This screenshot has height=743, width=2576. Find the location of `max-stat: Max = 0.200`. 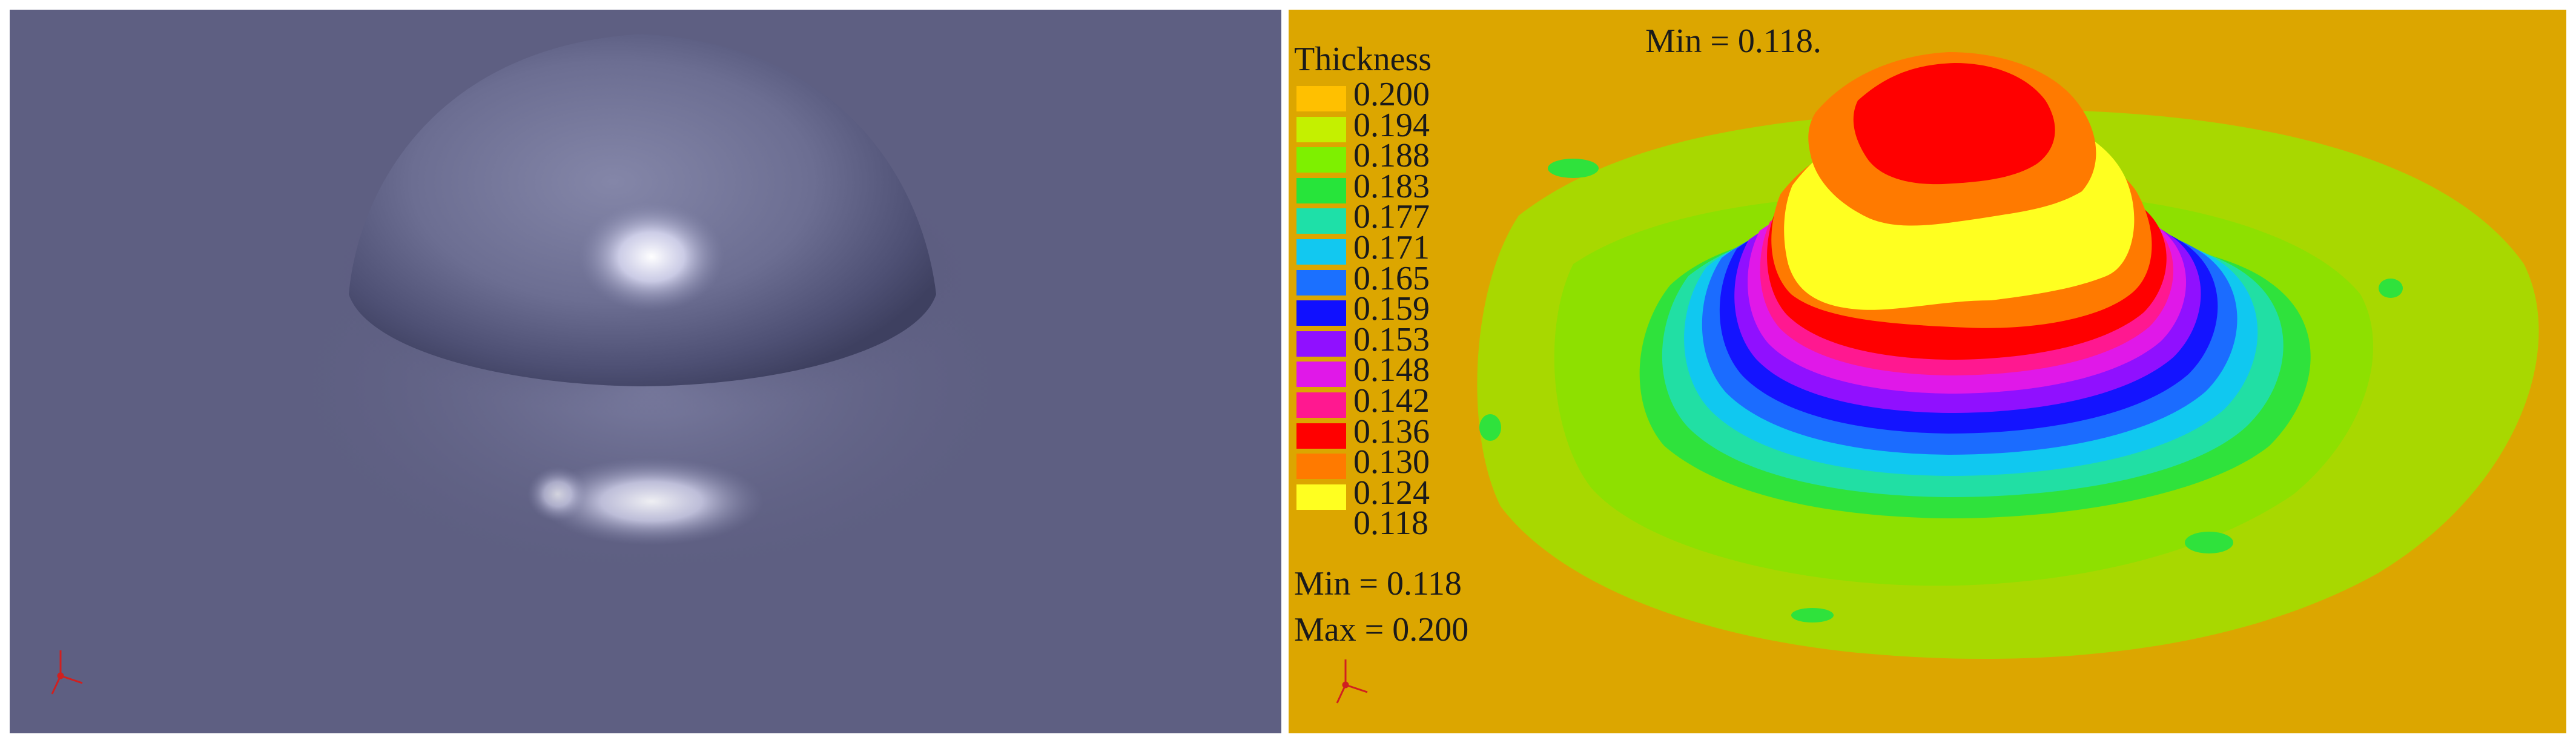

max-stat: Max = 0.200 is located at coordinates (1381, 630).